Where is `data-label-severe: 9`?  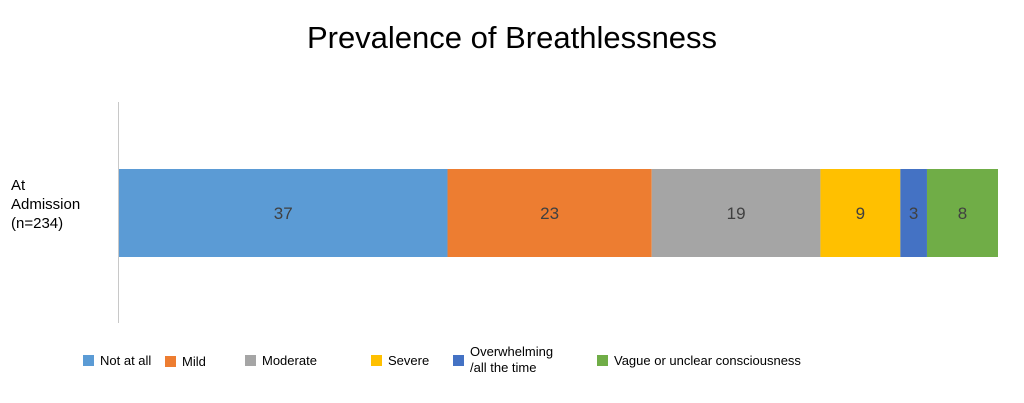
data-label-severe: 9 is located at coordinates (860, 213).